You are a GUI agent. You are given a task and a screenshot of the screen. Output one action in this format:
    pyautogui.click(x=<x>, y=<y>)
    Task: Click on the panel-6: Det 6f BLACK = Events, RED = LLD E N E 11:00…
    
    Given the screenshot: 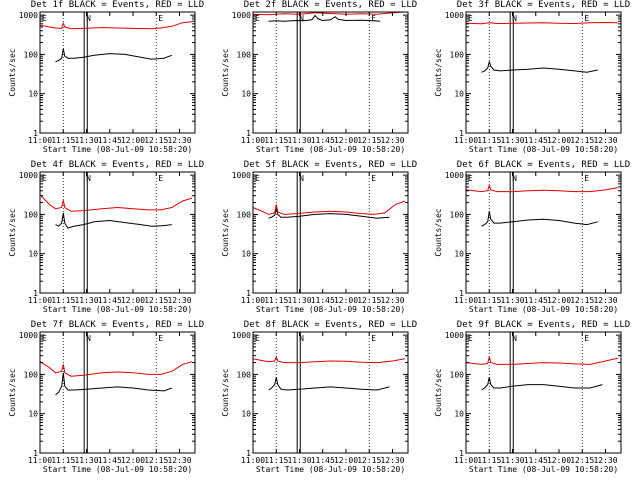 What is the action you would take?
    pyautogui.click(x=532, y=237)
    